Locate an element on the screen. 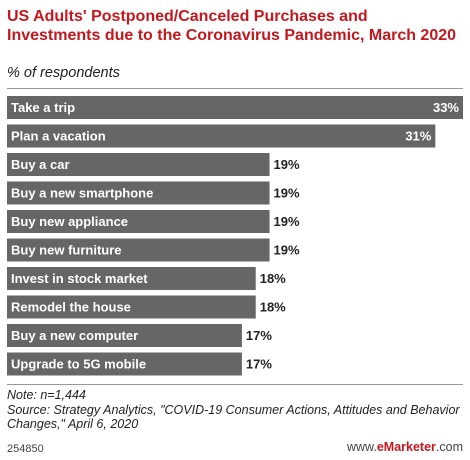 The image size is (470, 460). value-label: 31% is located at coordinates (418, 136).